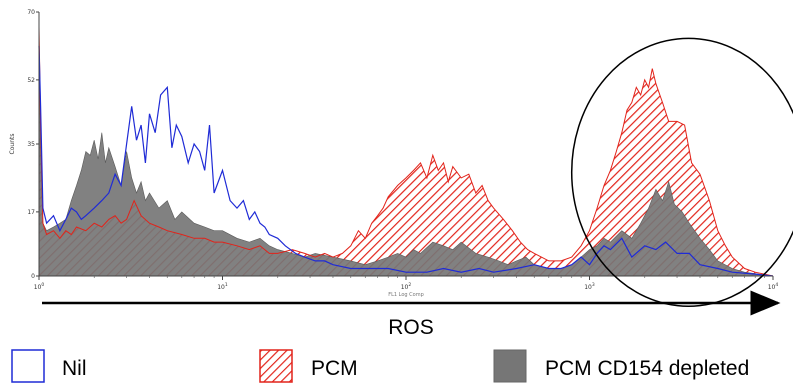 This screenshot has height=386, width=793. Describe the element at coordinates (39, 286) in the screenshot. I see `x-tick-label: 10⁰` at that location.